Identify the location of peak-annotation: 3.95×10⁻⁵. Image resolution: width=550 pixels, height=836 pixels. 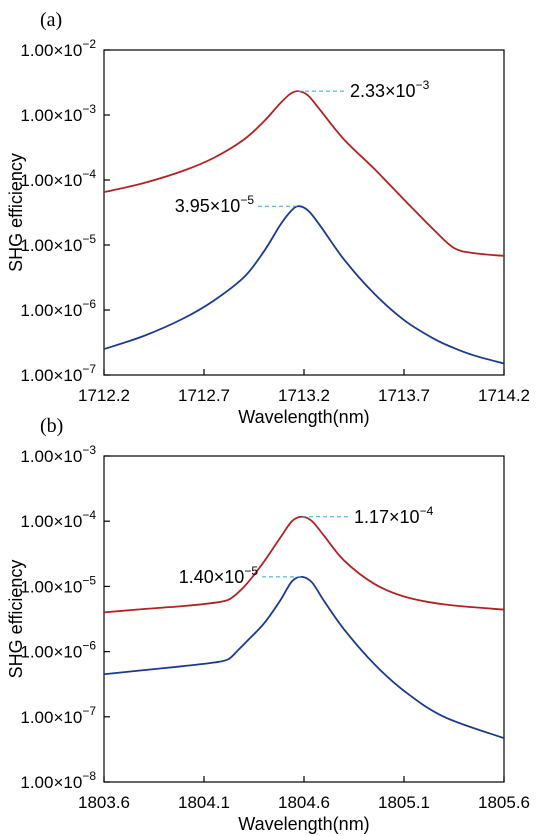
(215, 204).